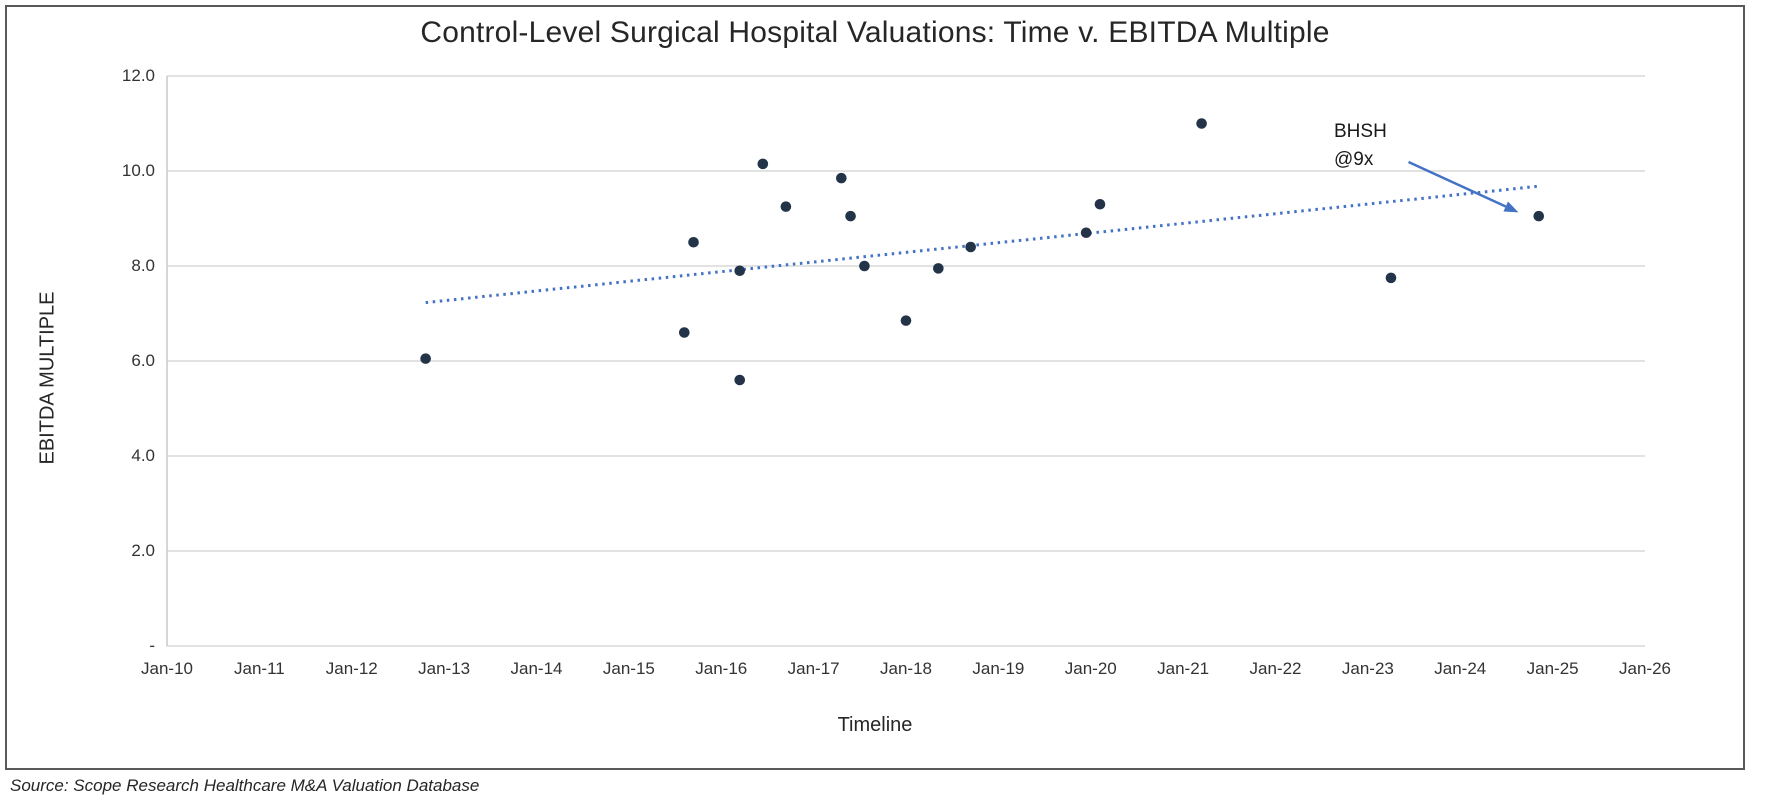  What do you see at coordinates (138, 170) in the screenshot?
I see `y-tick-label: 10.0` at bounding box center [138, 170].